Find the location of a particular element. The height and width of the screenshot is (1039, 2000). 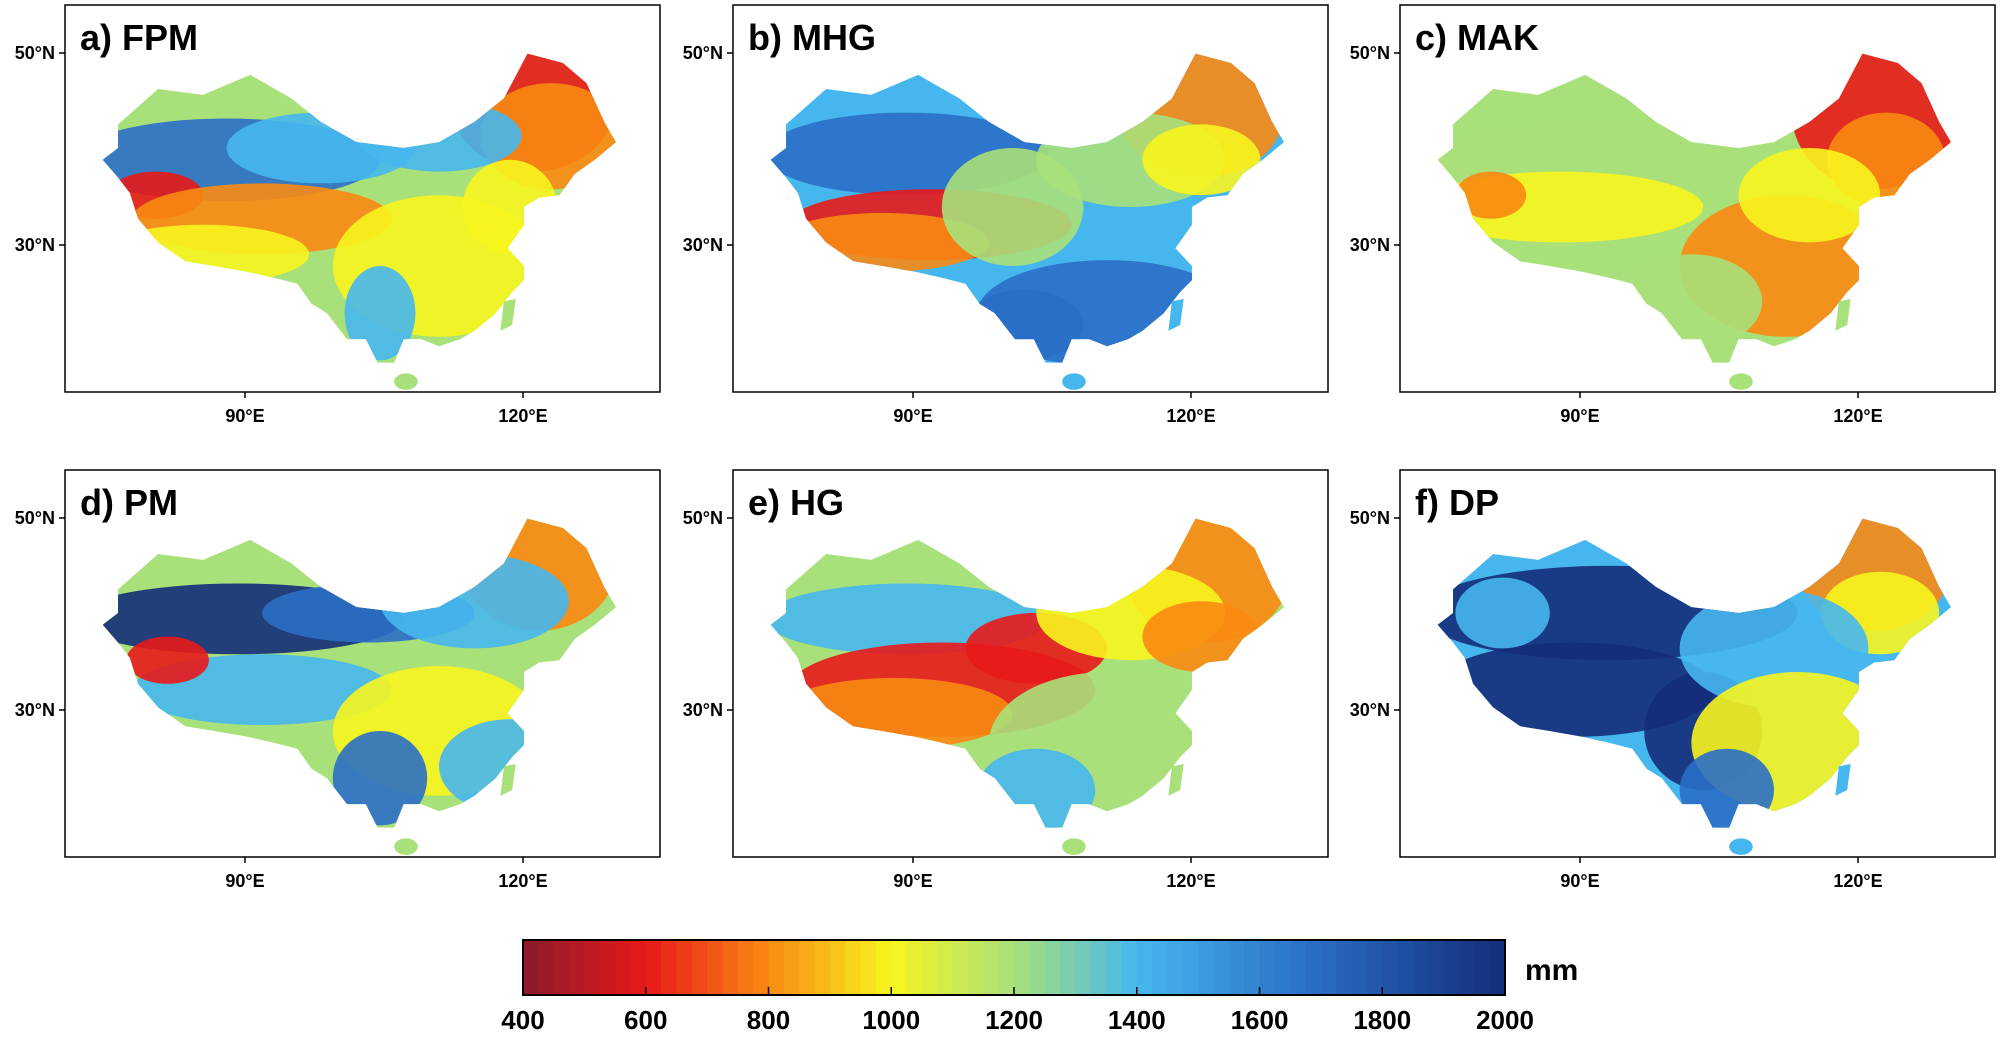

colorbar-tick-label: 1400 is located at coordinates (1137, 1020).